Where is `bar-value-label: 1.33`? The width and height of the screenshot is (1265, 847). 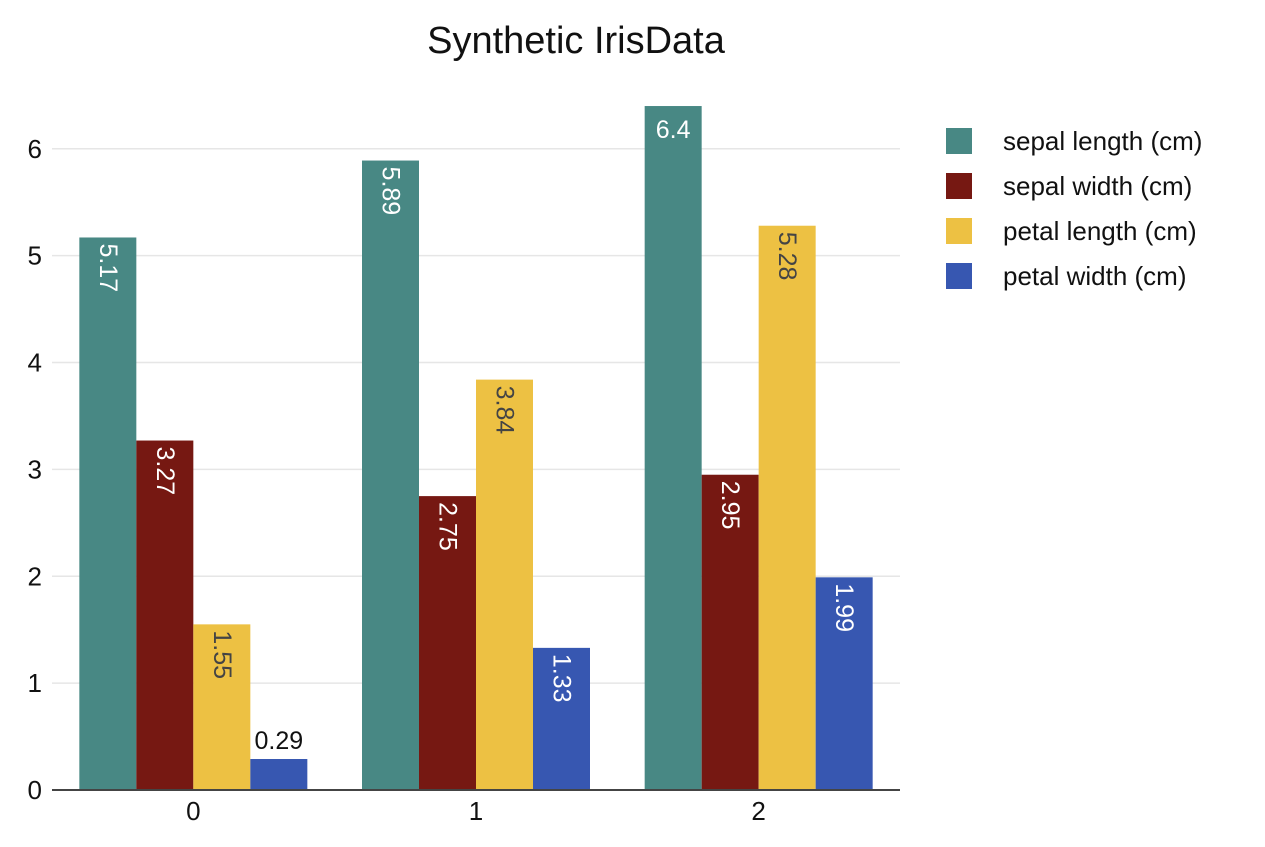 bar-value-label: 1.33 is located at coordinates (562, 678).